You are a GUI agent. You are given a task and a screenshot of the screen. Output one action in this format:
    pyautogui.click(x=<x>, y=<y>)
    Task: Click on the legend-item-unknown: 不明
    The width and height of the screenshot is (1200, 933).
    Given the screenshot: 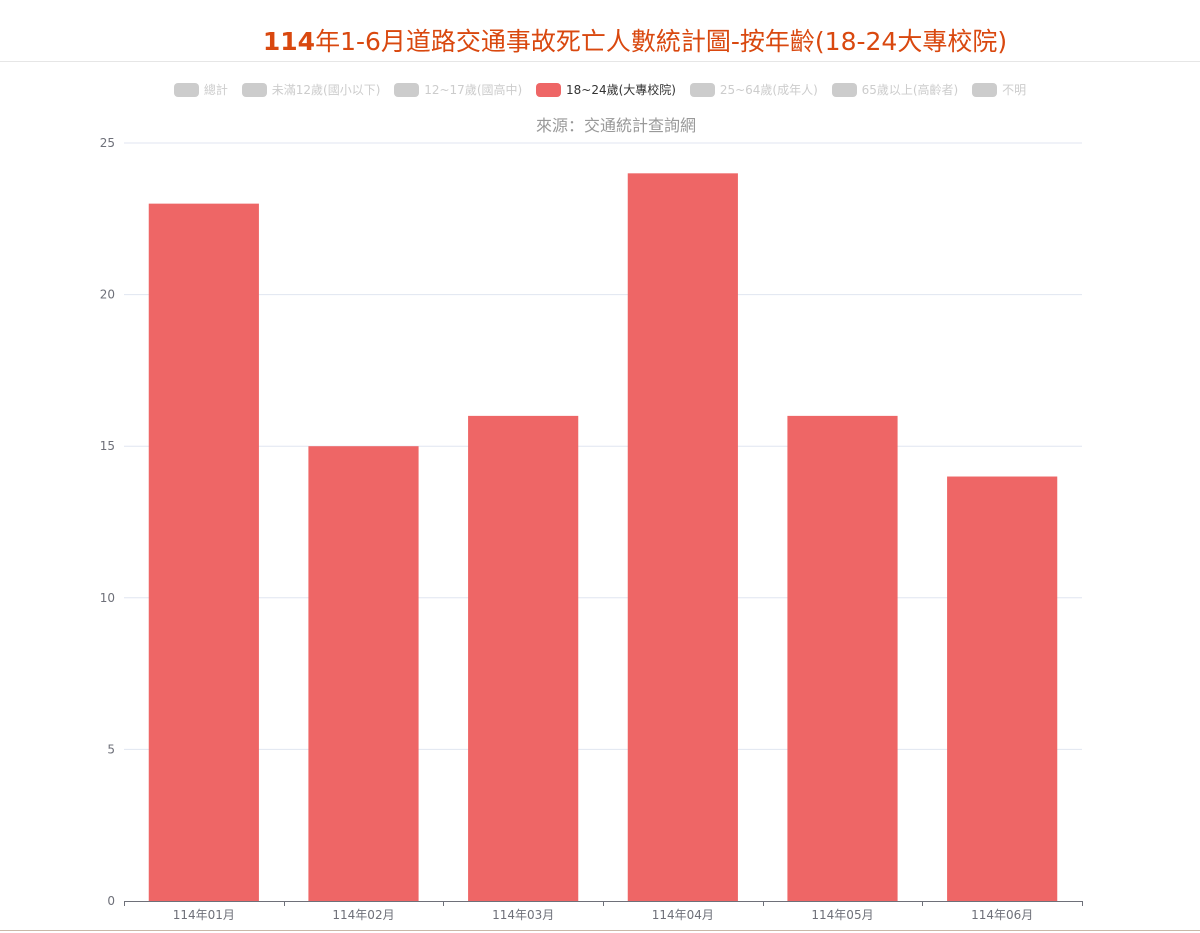 What is the action you would take?
    pyautogui.click(x=999, y=89)
    